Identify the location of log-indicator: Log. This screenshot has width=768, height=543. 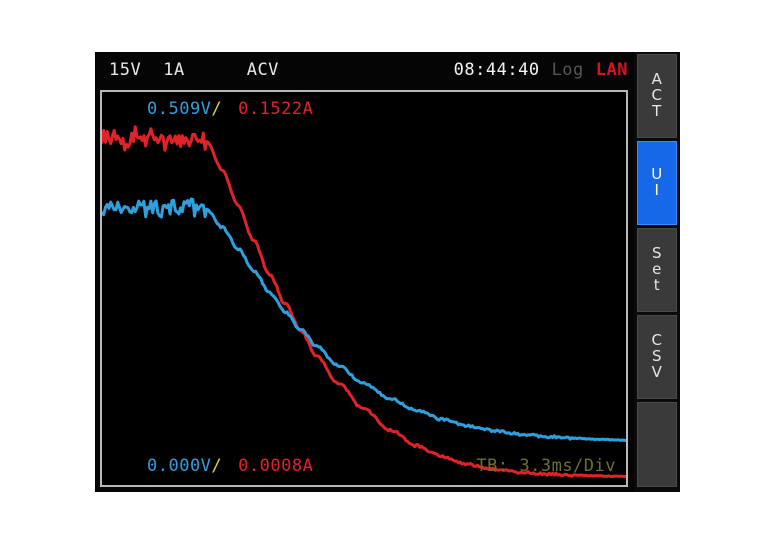
(567, 70).